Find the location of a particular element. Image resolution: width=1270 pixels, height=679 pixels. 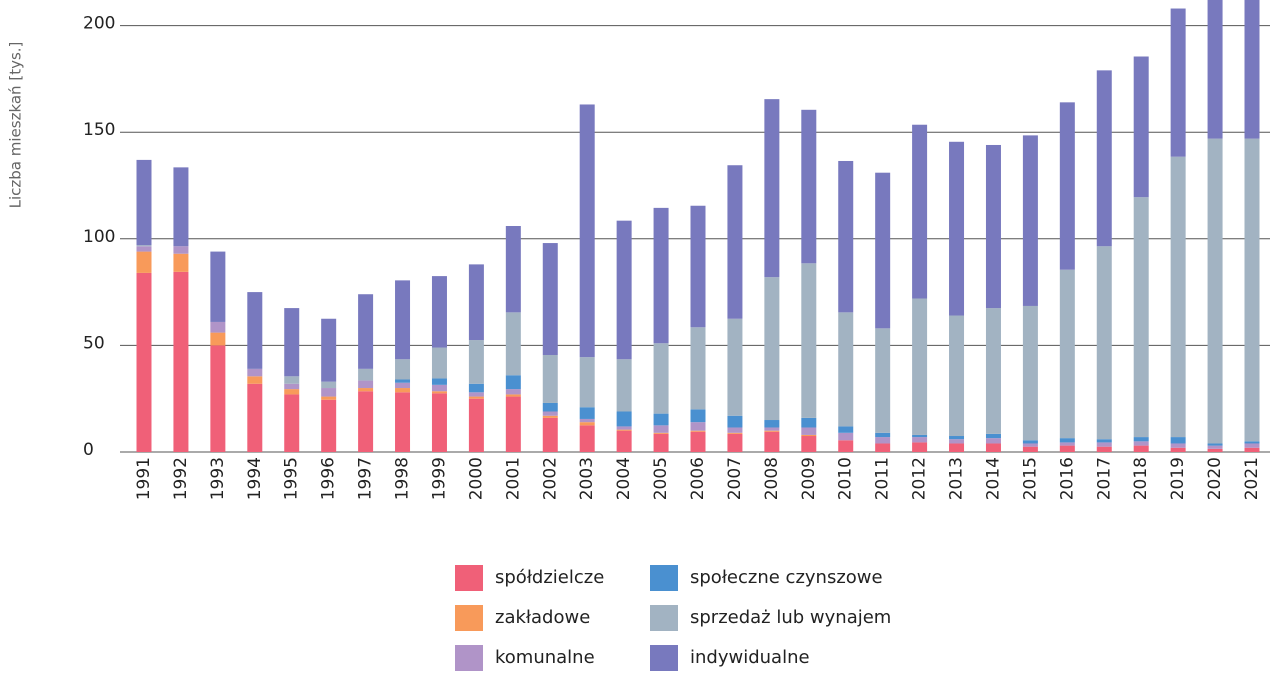

x-tick-label: 2010 is located at coordinates (846, 478).